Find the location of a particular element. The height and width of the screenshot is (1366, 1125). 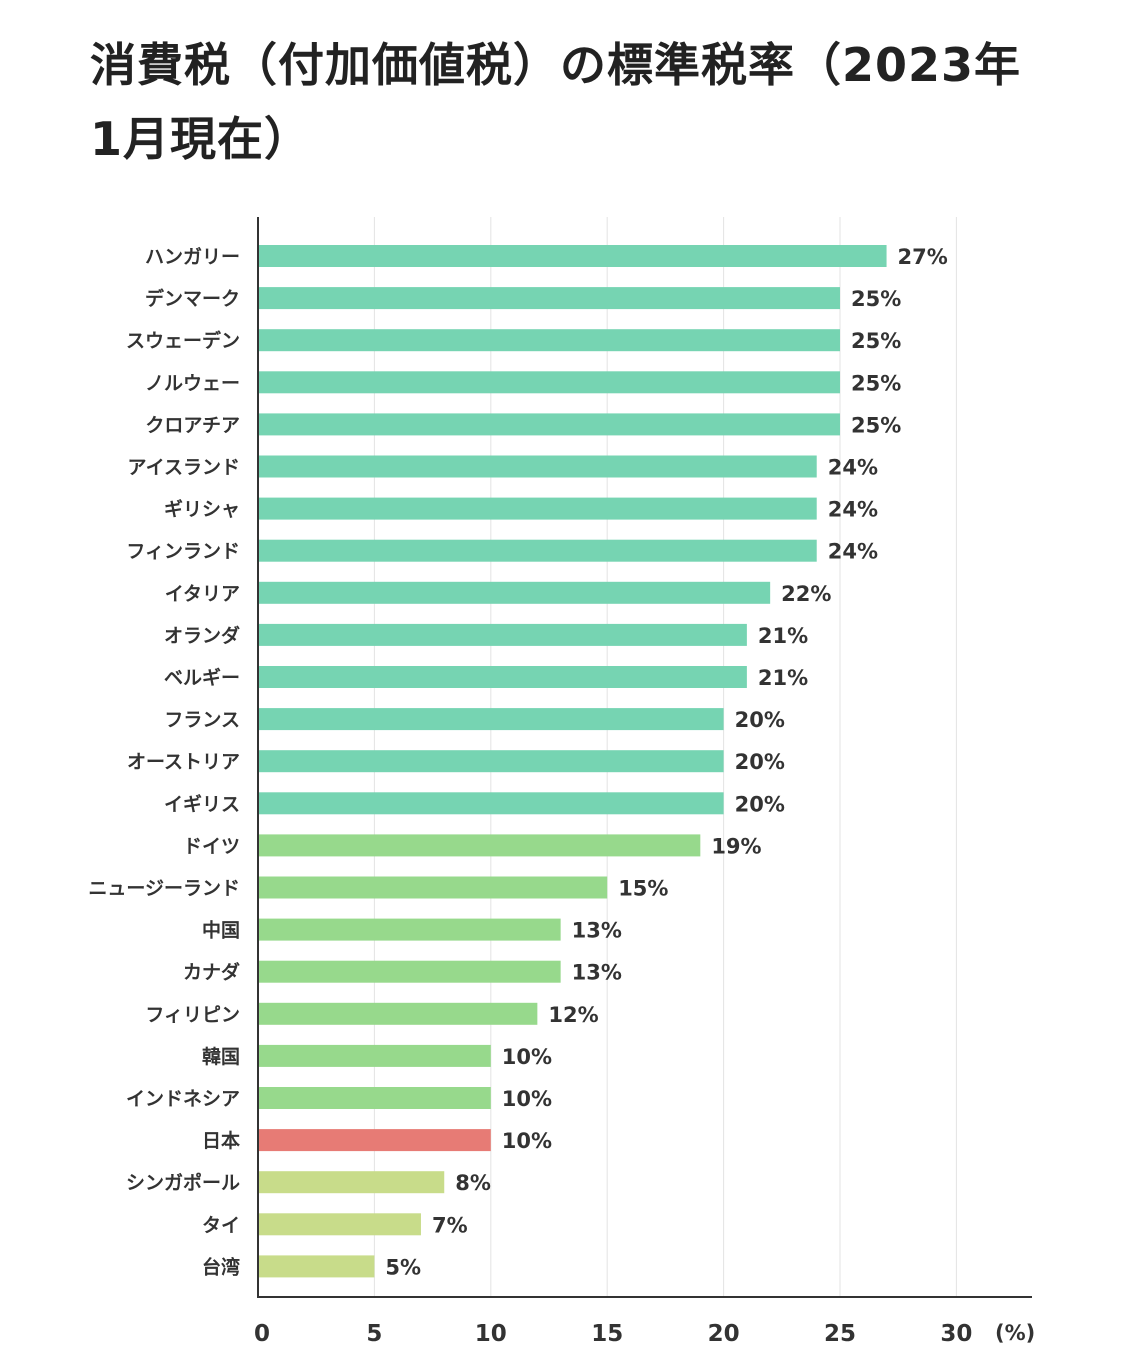

category-label: フィンランド is located at coordinates (183, 552).